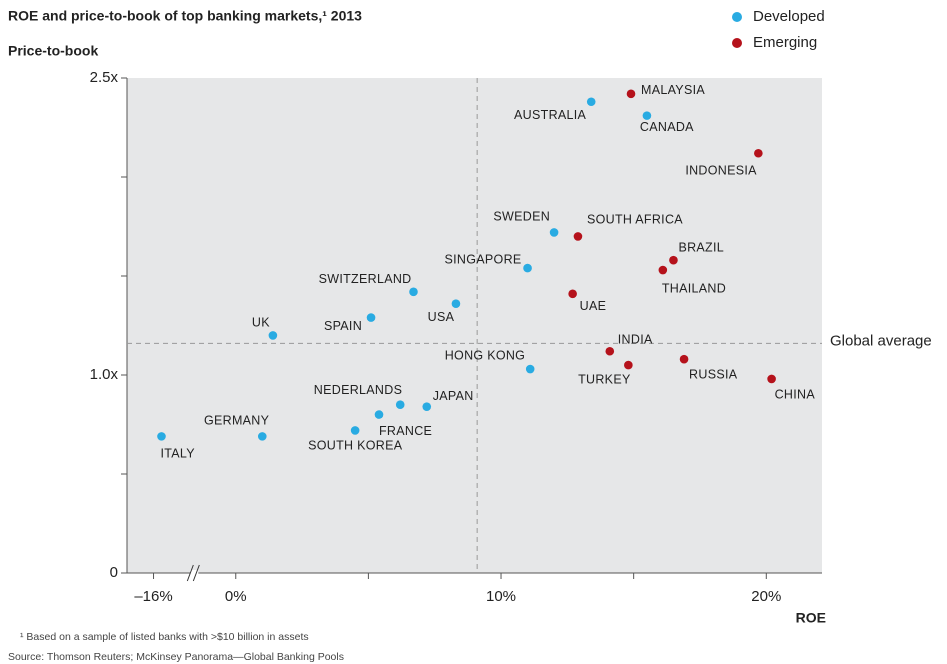  What do you see at coordinates (721, 171) in the screenshot?
I see `point-label: INDONESIA` at bounding box center [721, 171].